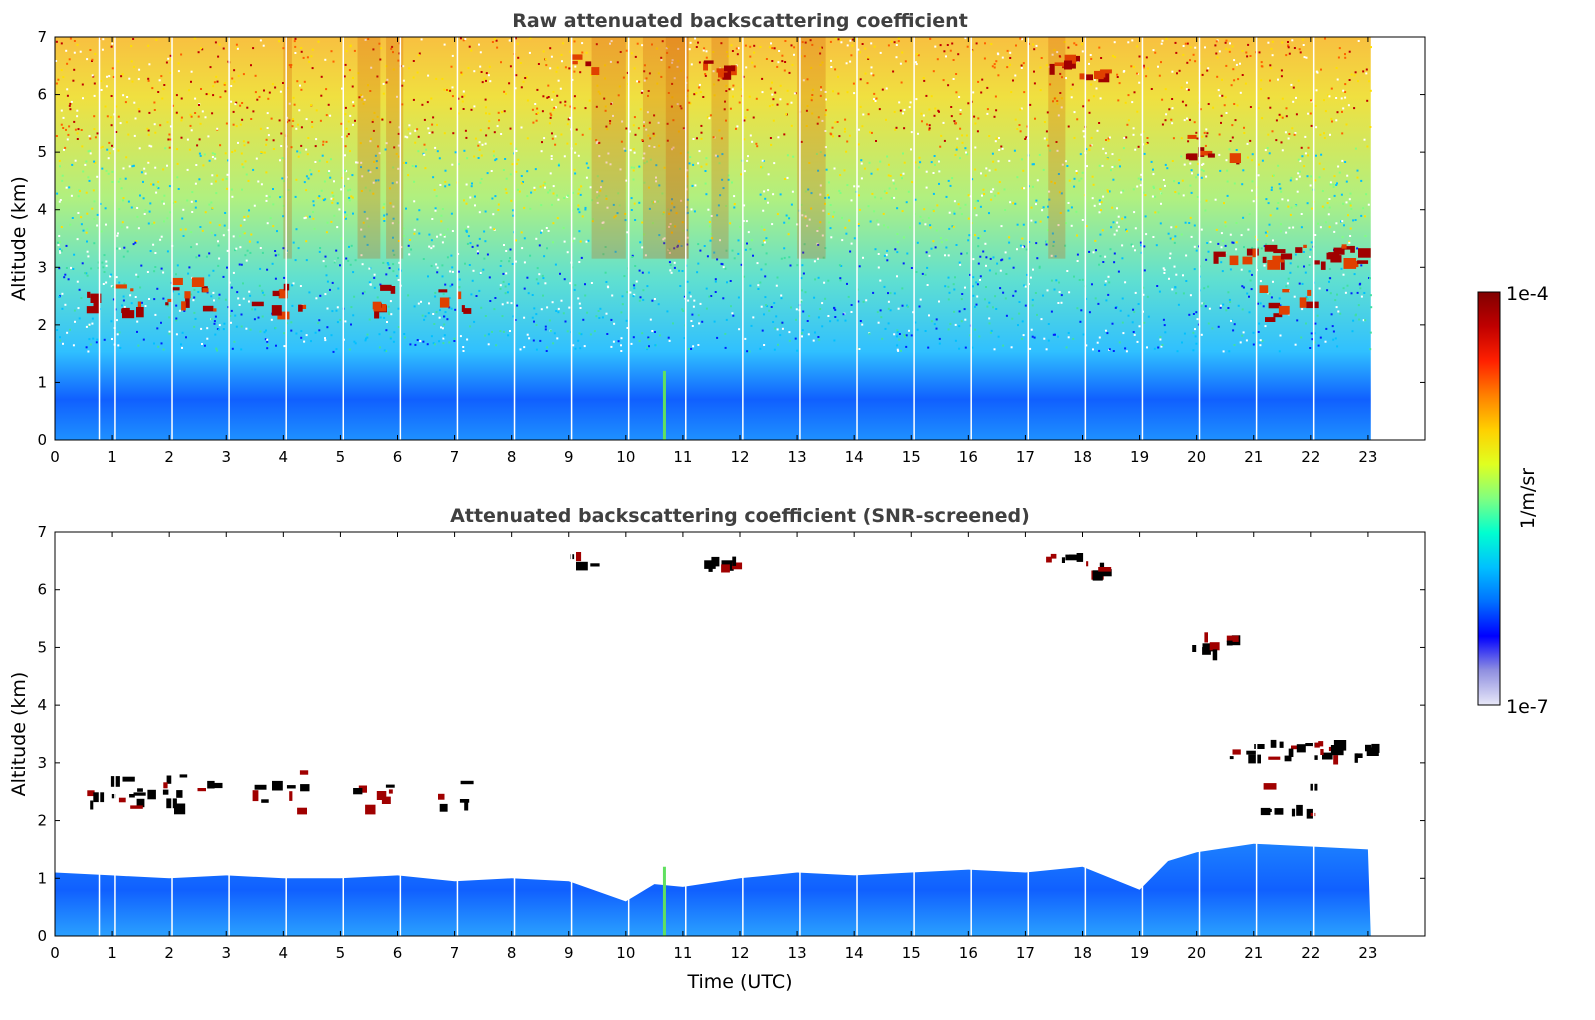 This screenshot has height=1020, width=1595. Describe the element at coordinates (455, 953) in the screenshot. I see `x-tick-label: 7` at that location.